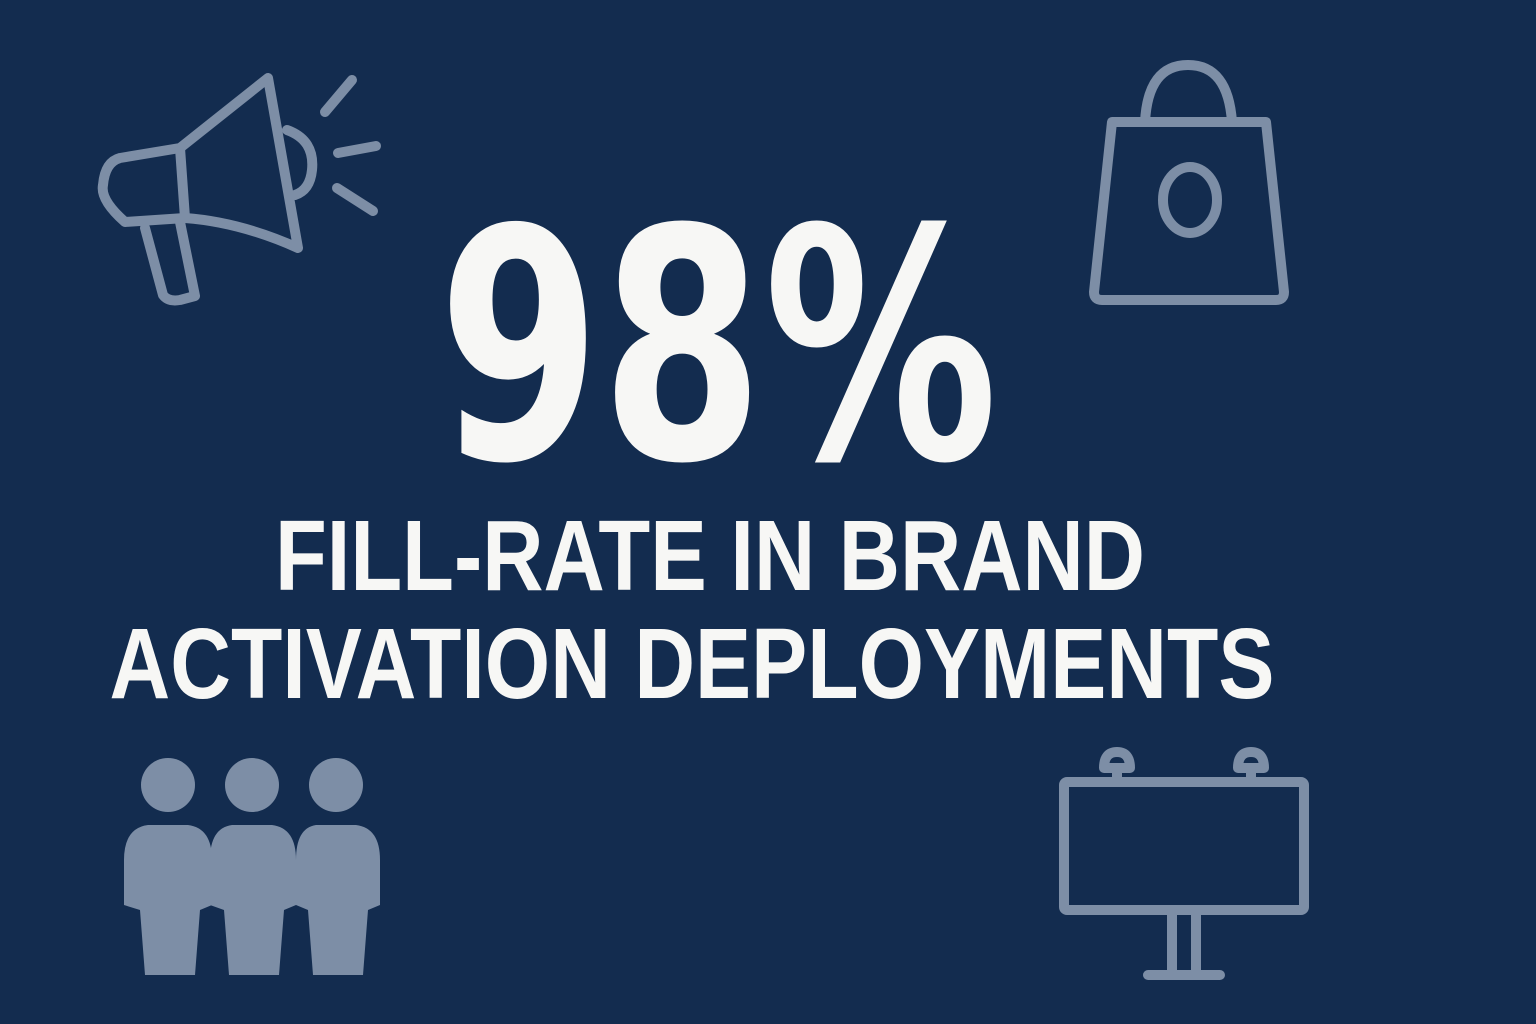 Image resolution: width=1536 pixels, height=1024 pixels. I want to click on caption-line: ACTIVATION DEPLOYMENTS, so click(692, 664).